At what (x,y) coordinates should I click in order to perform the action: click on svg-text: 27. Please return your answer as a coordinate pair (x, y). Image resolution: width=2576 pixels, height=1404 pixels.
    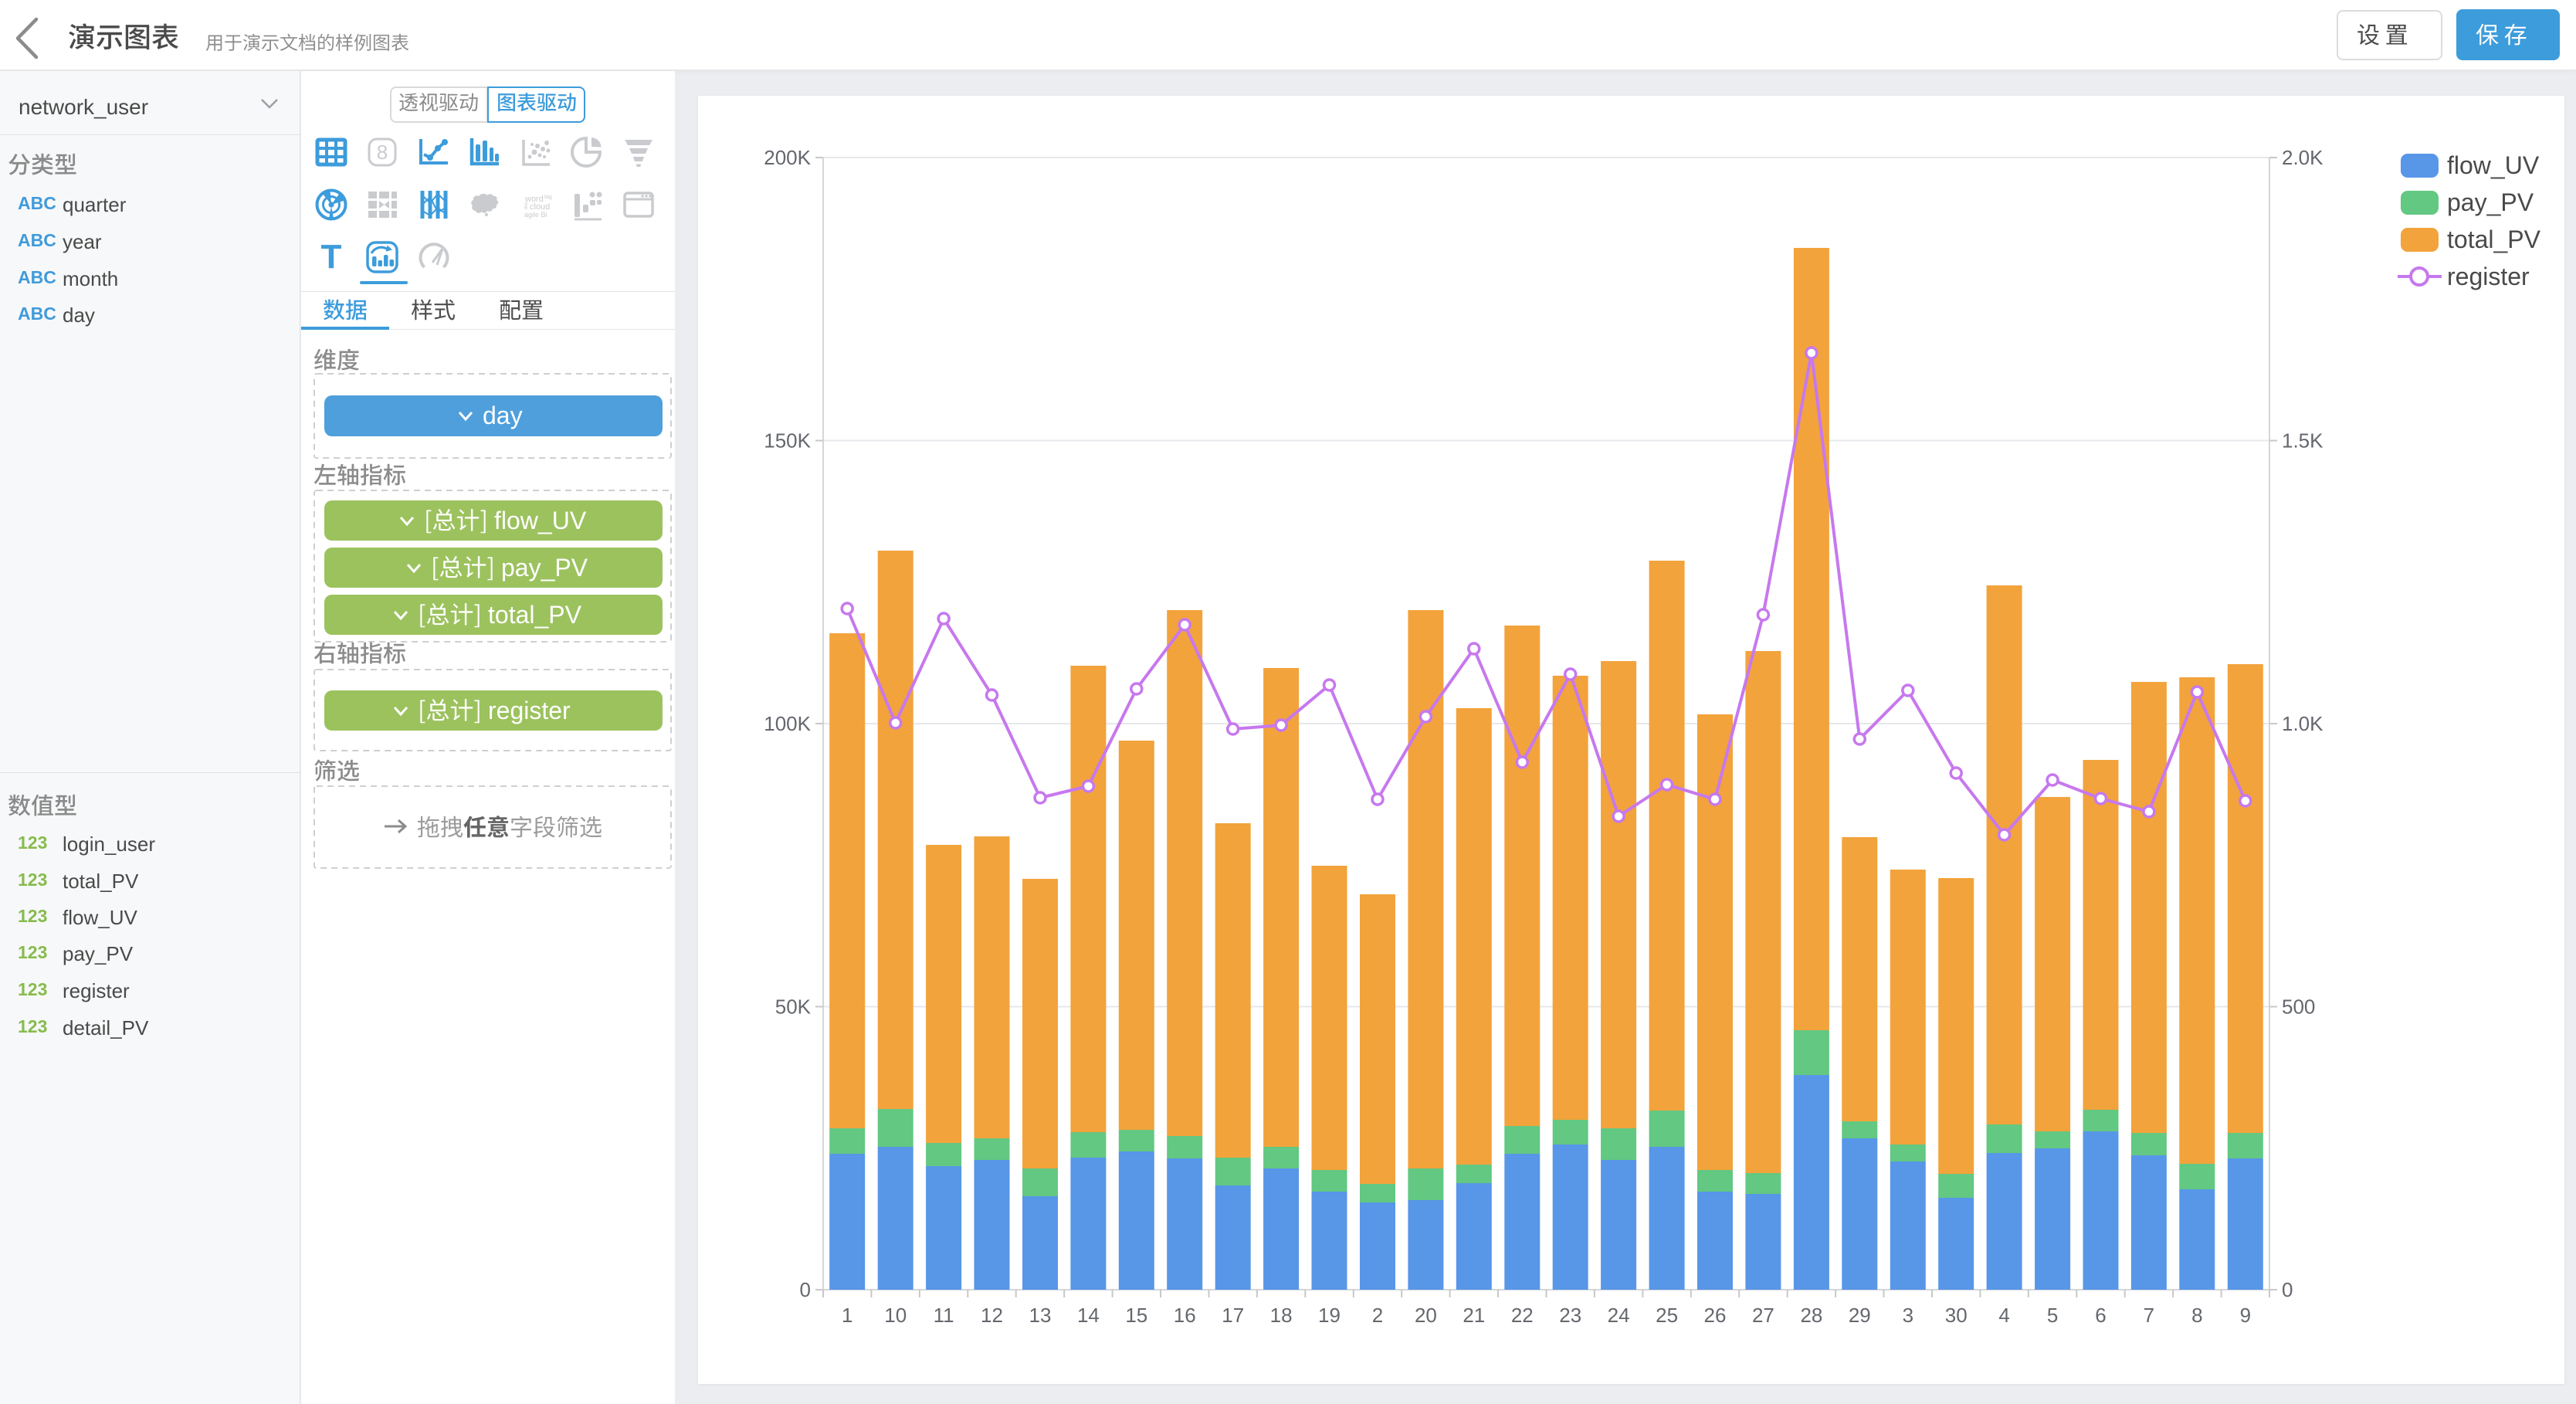
    Looking at the image, I should click on (1763, 1315).